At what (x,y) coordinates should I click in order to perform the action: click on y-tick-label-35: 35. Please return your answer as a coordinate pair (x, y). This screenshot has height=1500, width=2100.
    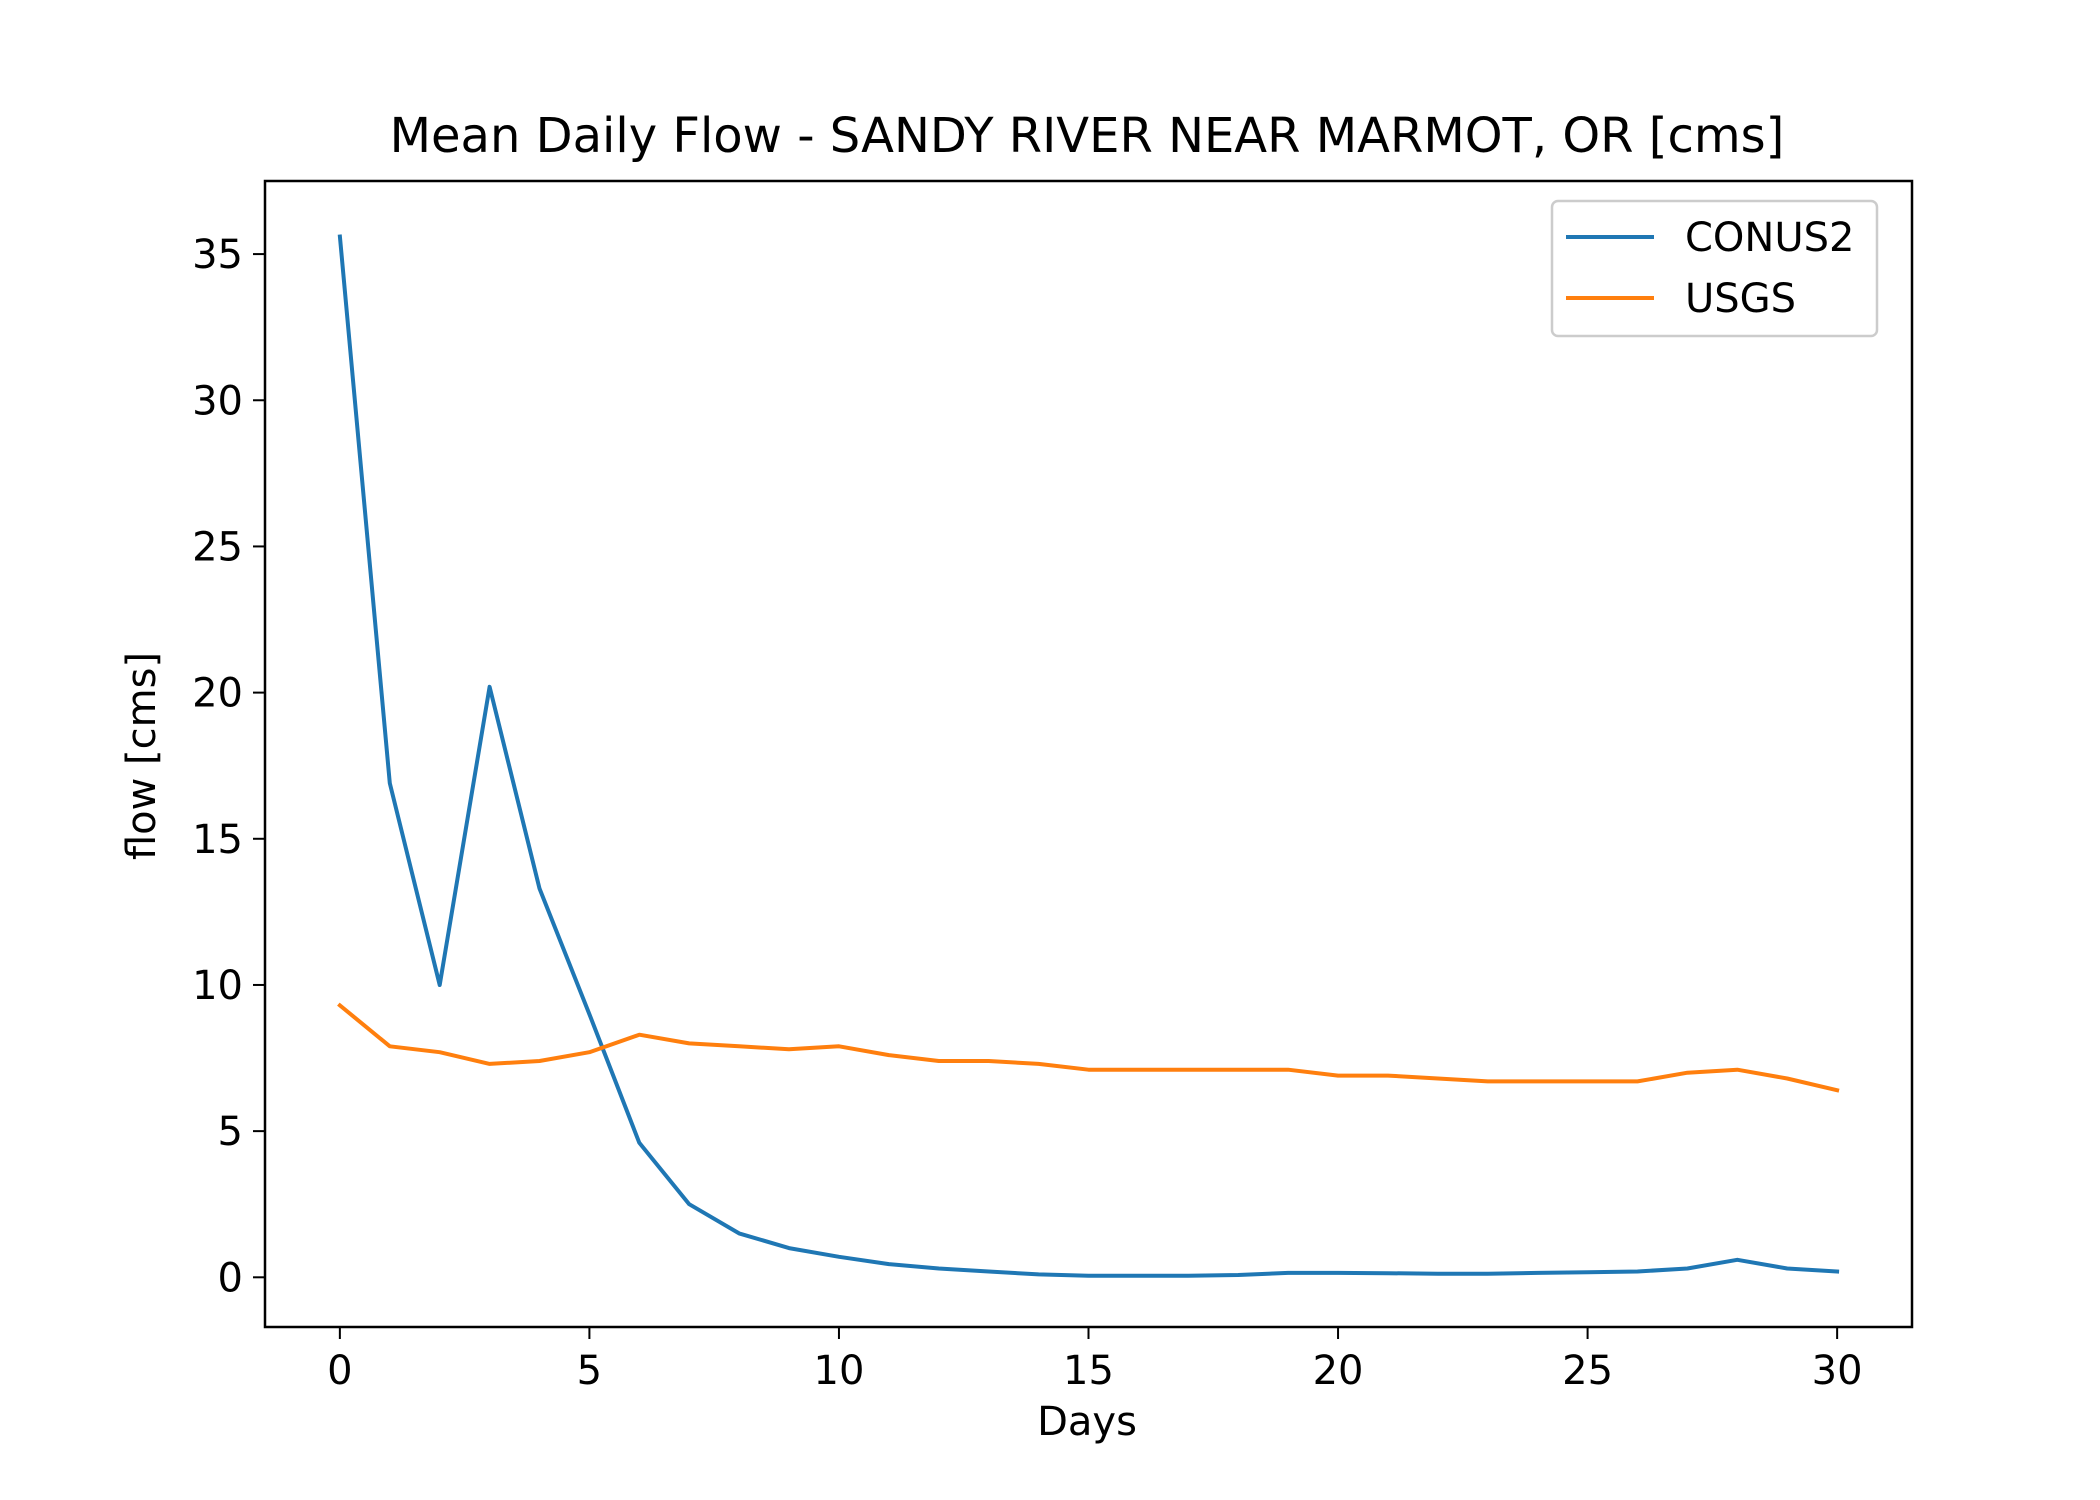
    Looking at the image, I should click on (217, 255).